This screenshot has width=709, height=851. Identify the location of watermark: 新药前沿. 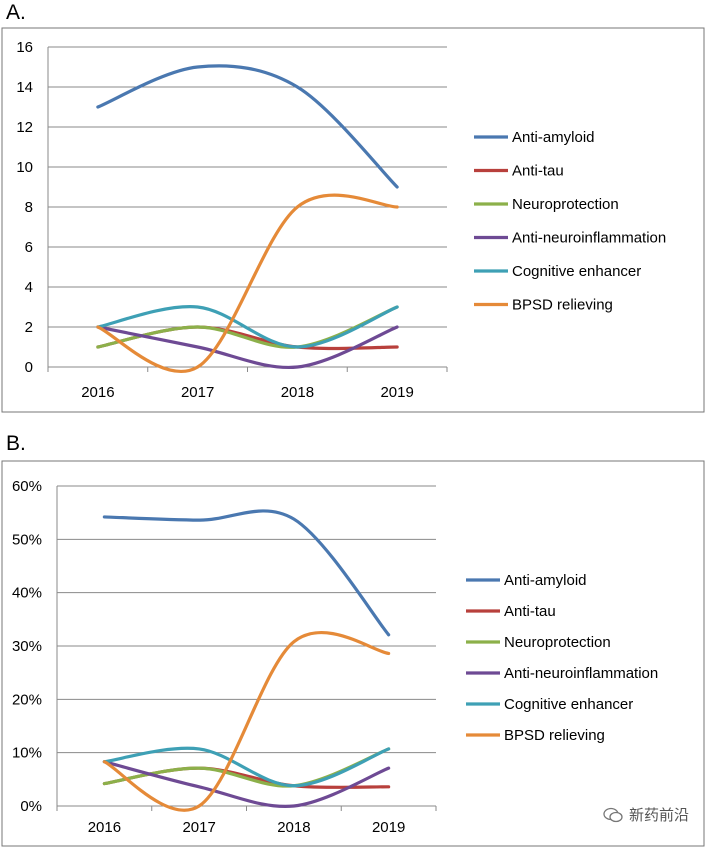
(646, 814).